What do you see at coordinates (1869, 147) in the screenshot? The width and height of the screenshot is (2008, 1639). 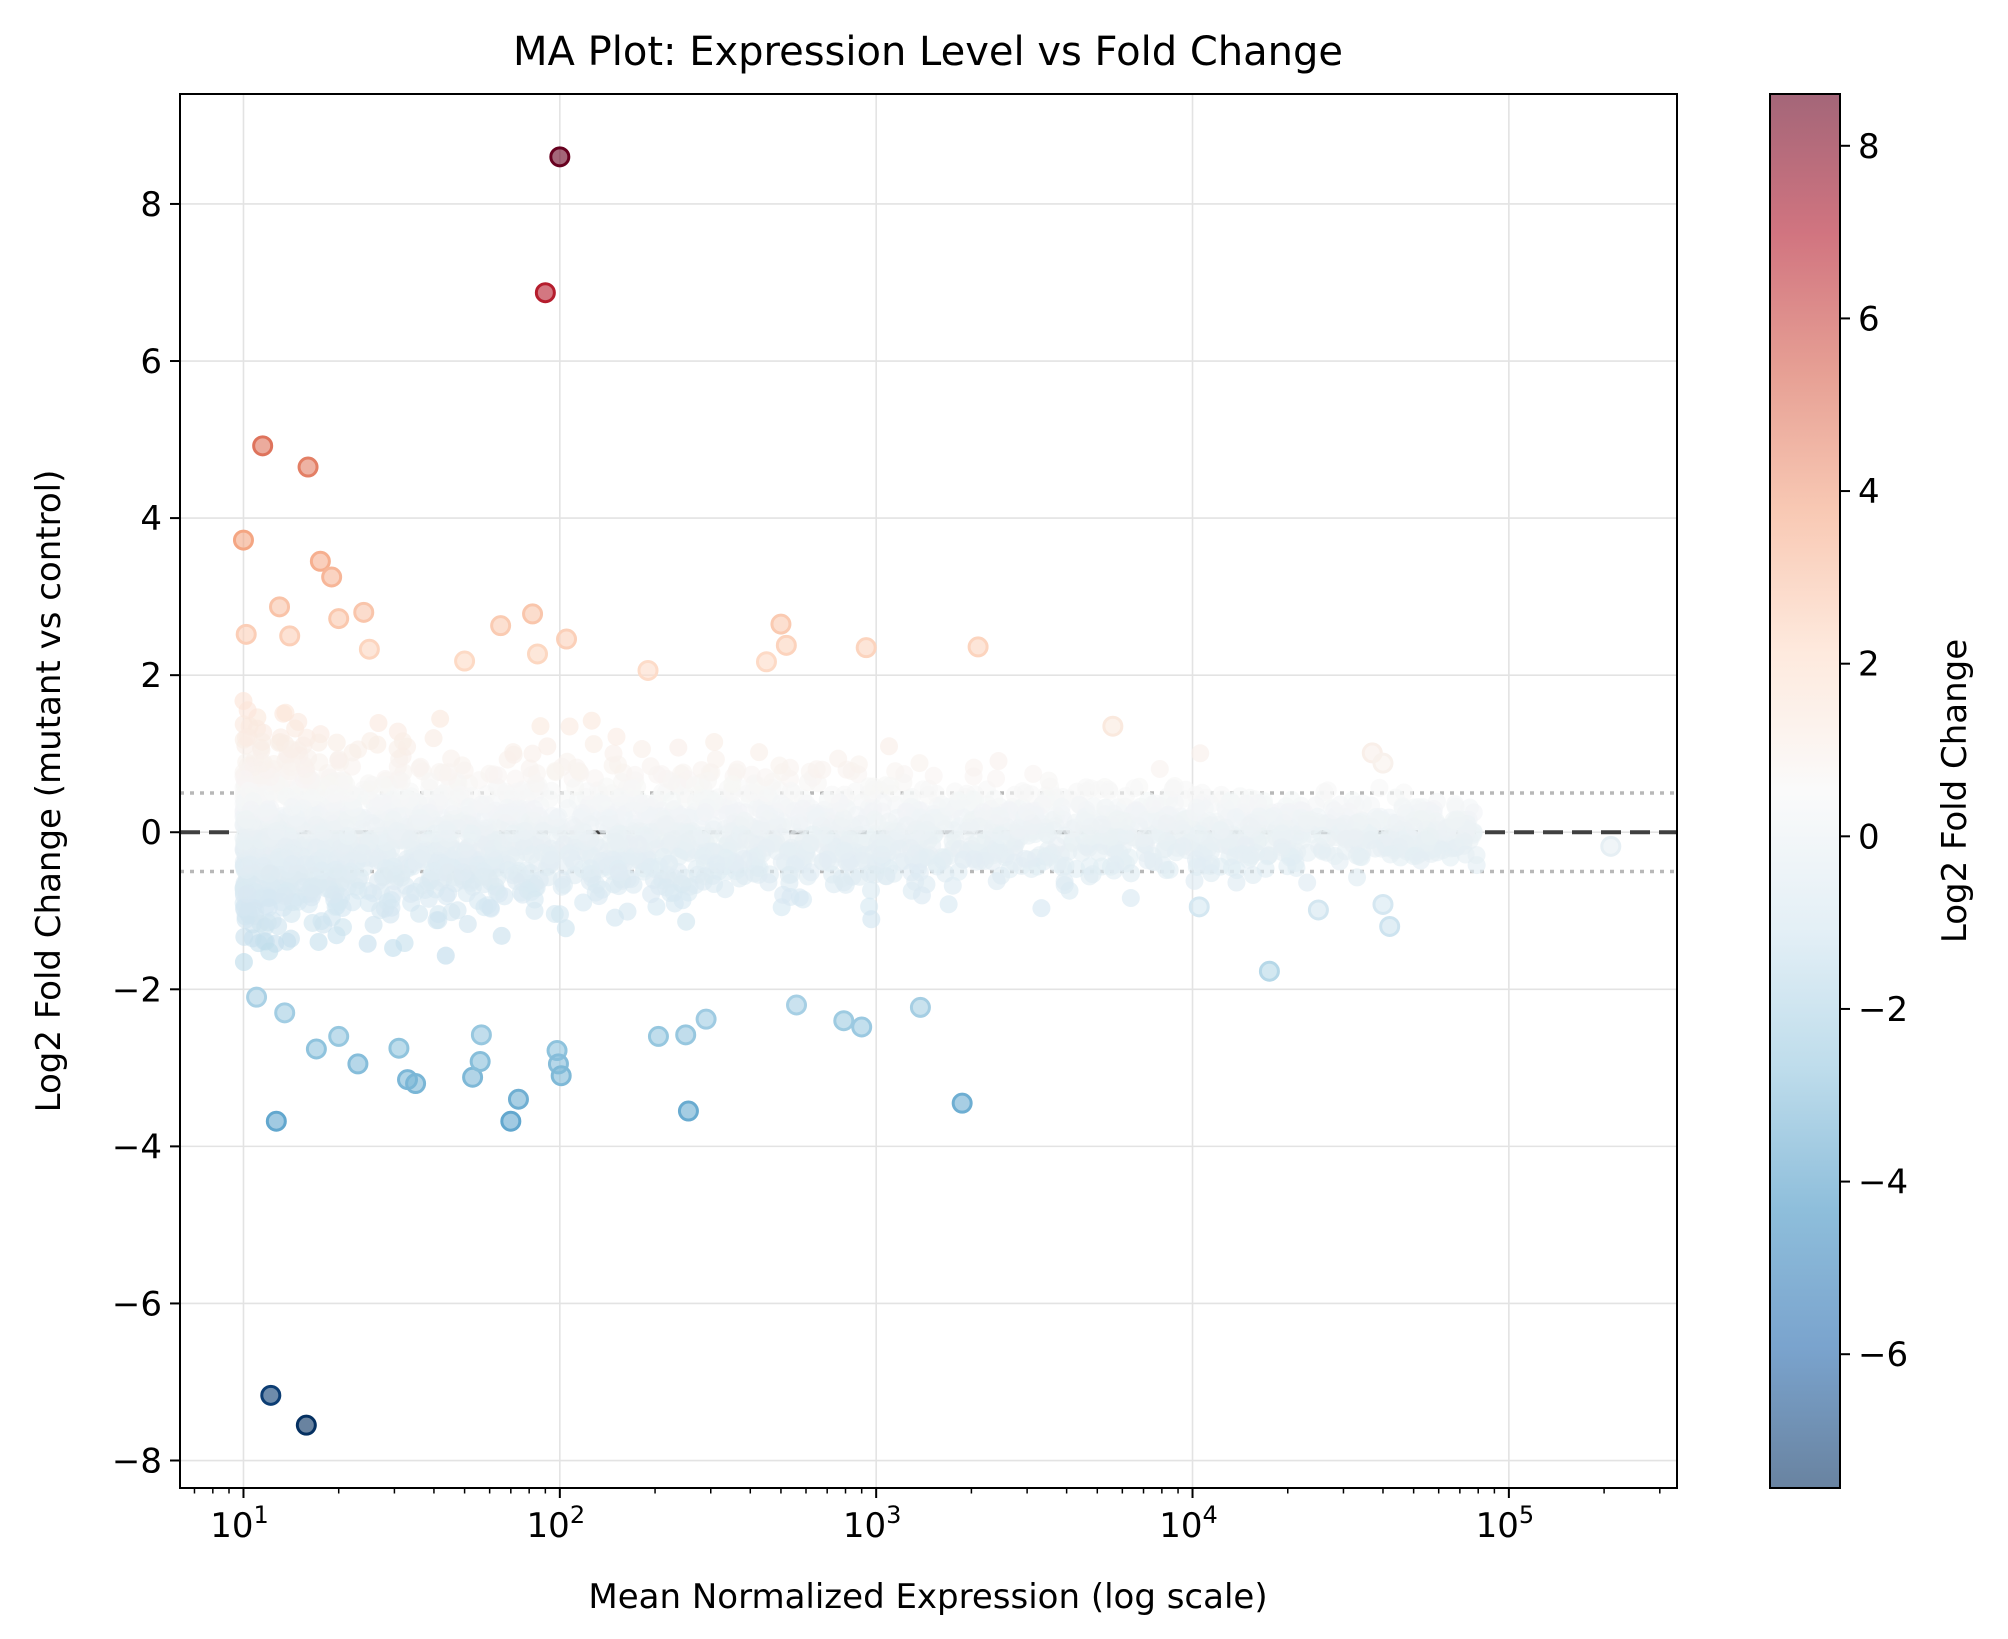 I see `colorbar-tick-label: 8` at bounding box center [1869, 147].